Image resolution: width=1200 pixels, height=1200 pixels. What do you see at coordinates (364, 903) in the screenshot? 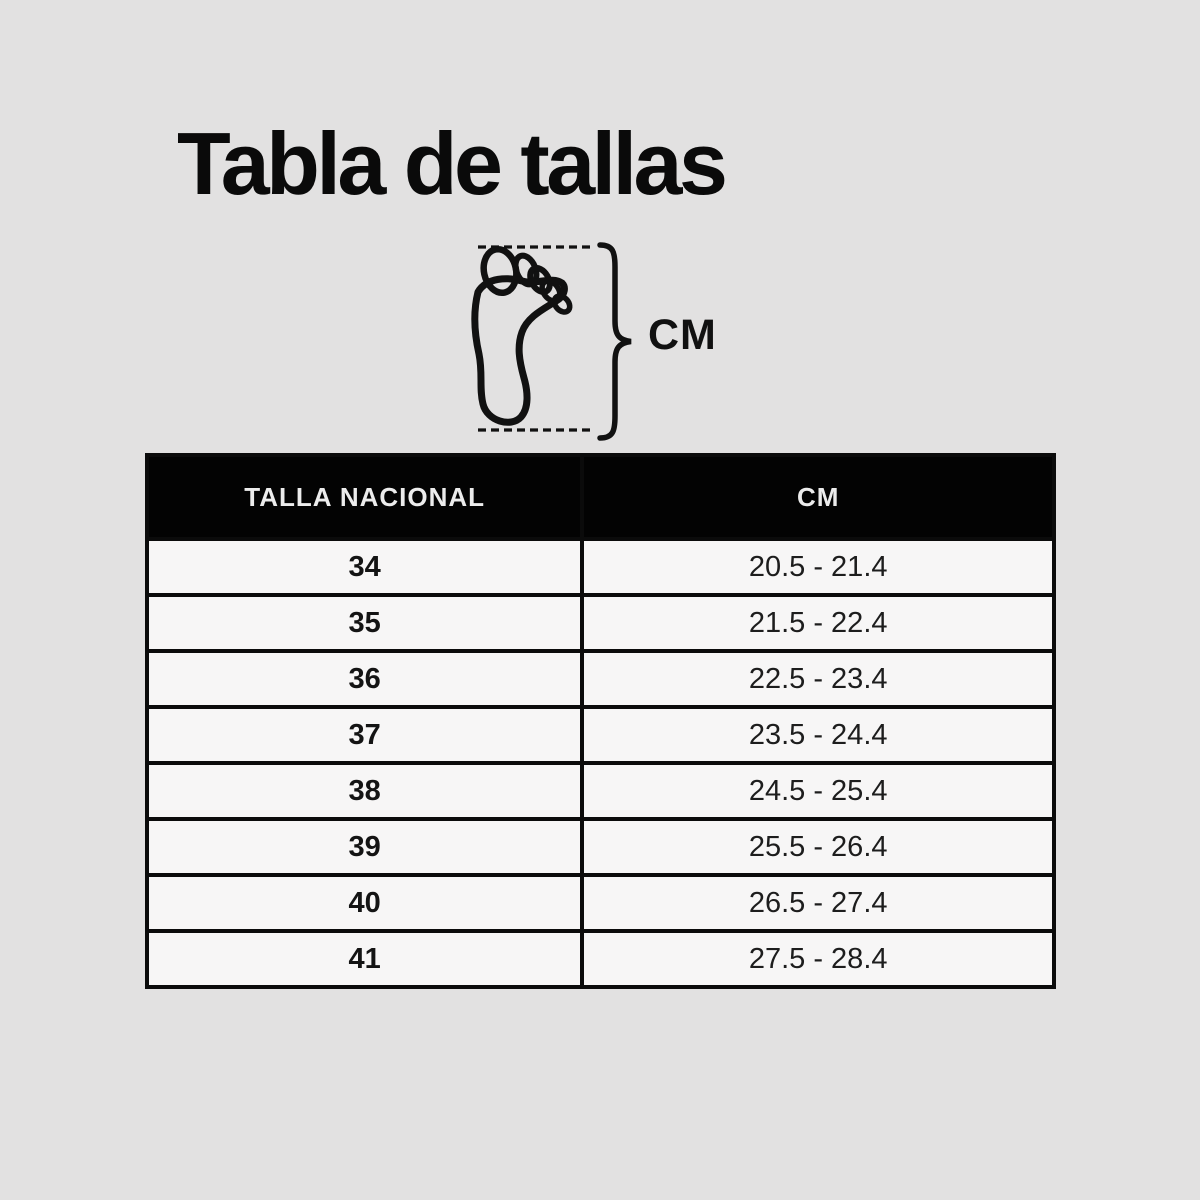
I see `size-cell: 40` at bounding box center [364, 903].